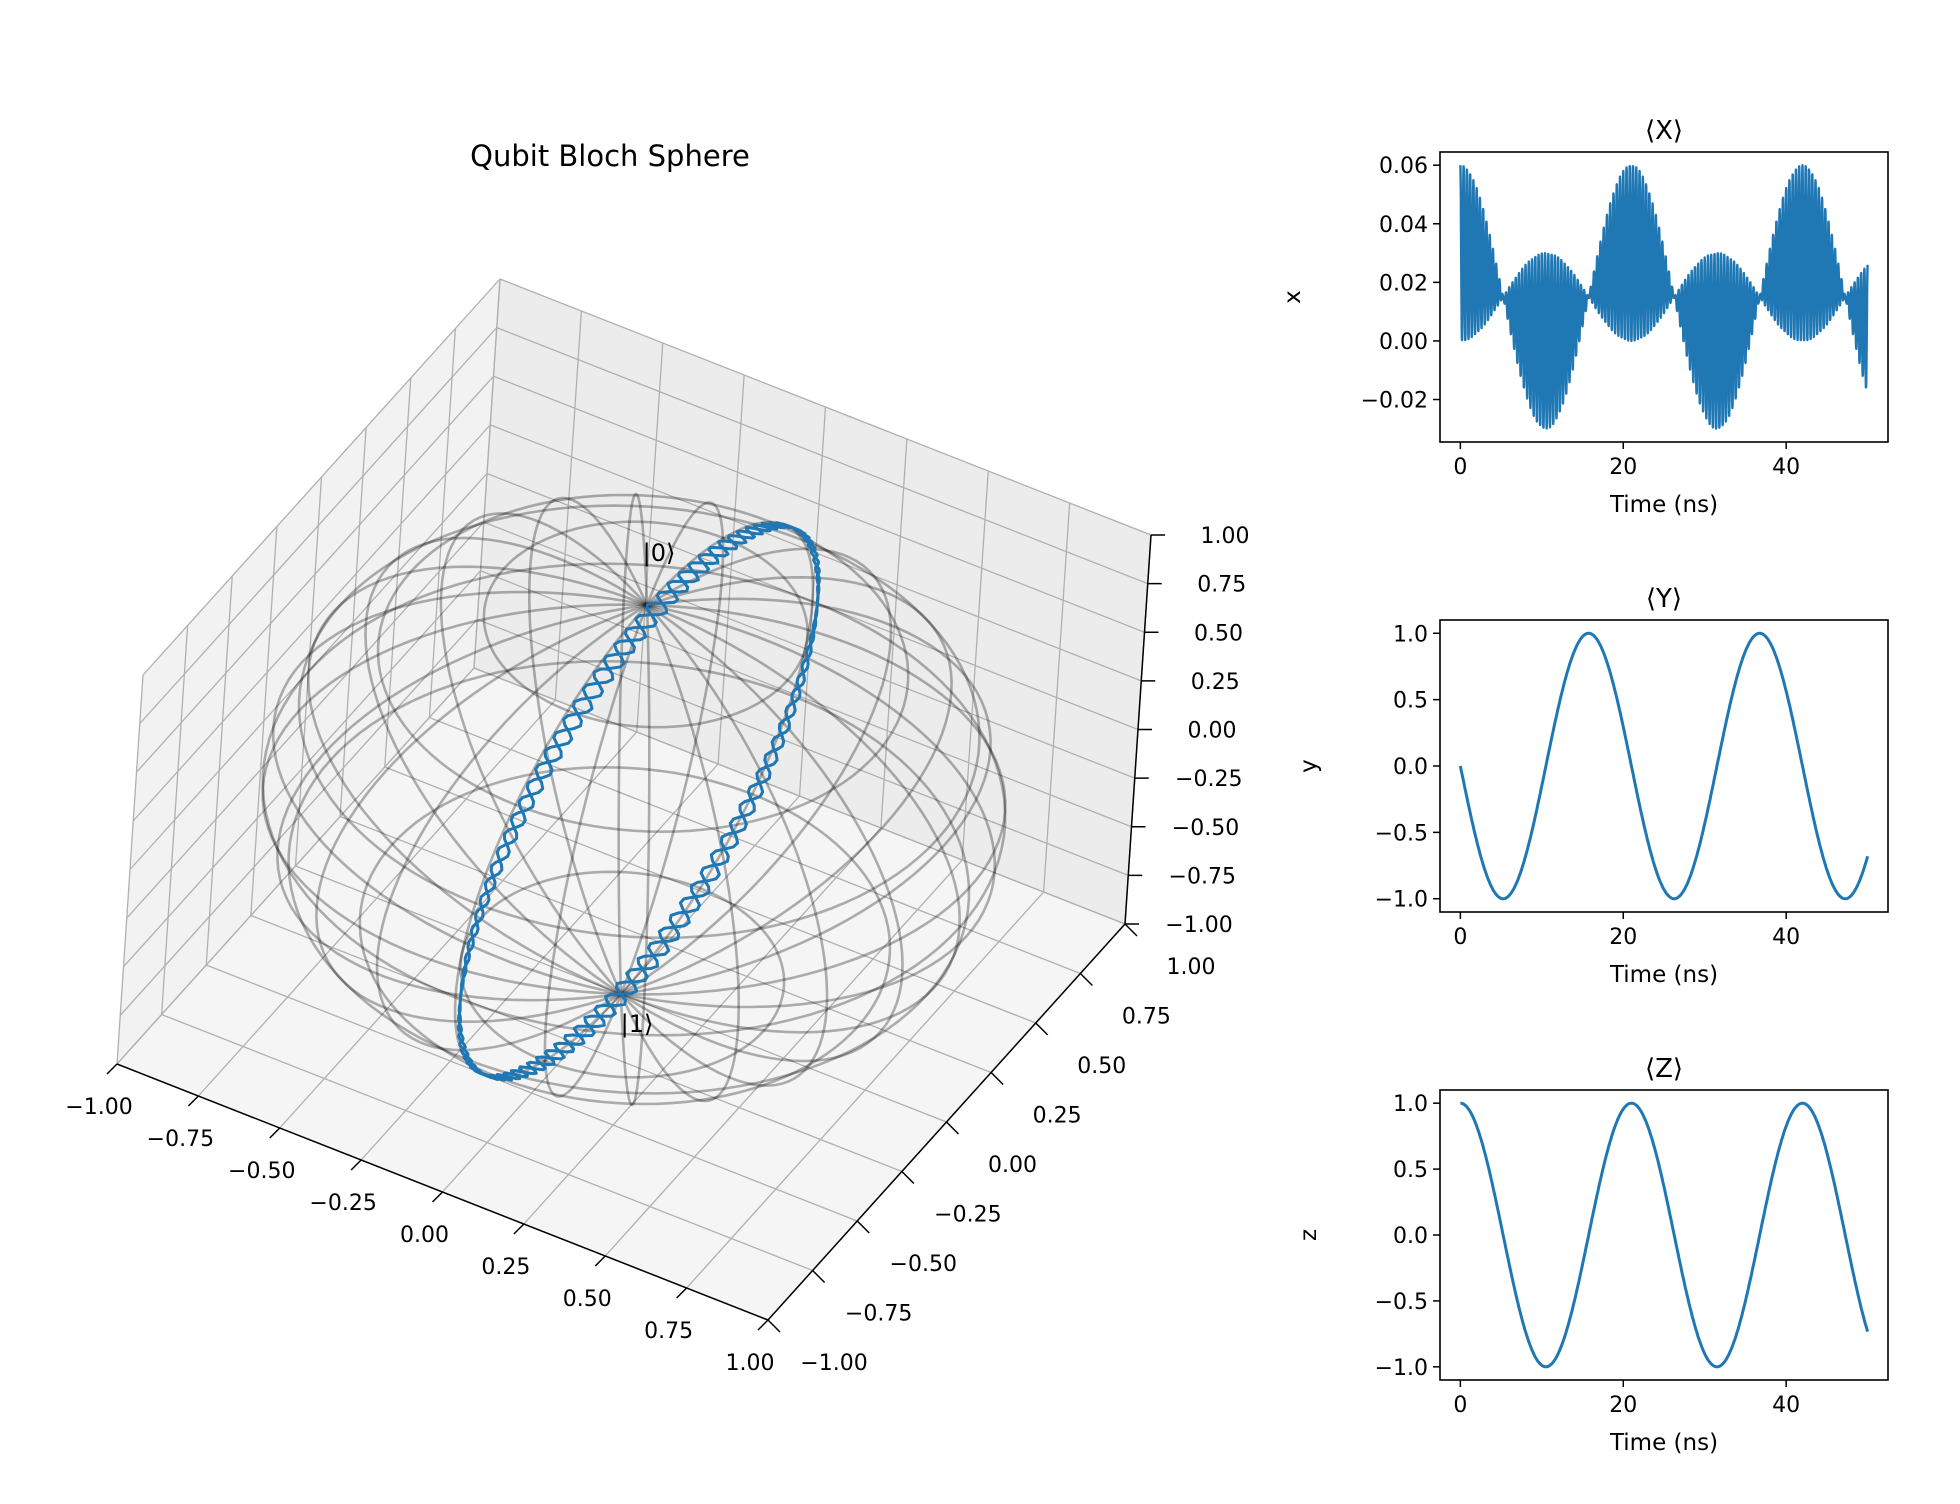 The width and height of the screenshot is (1960, 1504). What do you see at coordinates (1225, 536) in the screenshot?
I see `z-tick-label: 1.00` at bounding box center [1225, 536].